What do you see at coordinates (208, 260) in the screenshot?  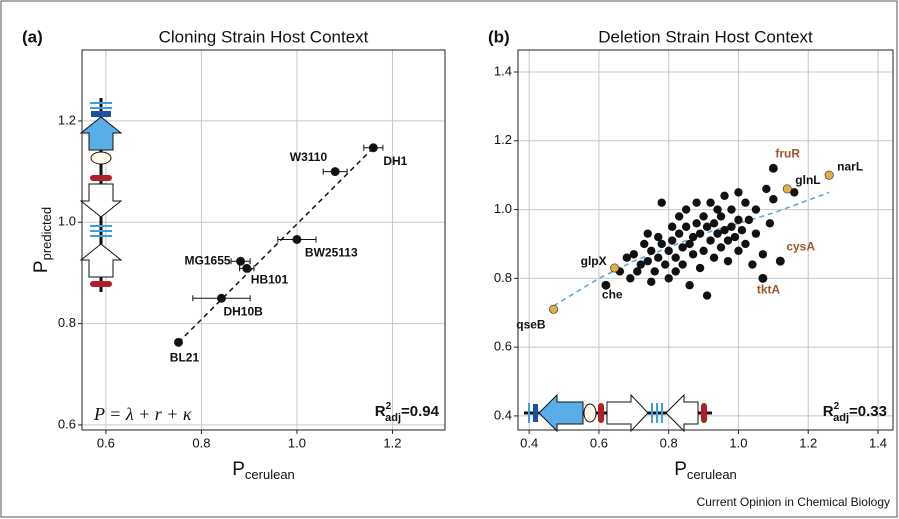 I see `point-label: MG1655` at bounding box center [208, 260].